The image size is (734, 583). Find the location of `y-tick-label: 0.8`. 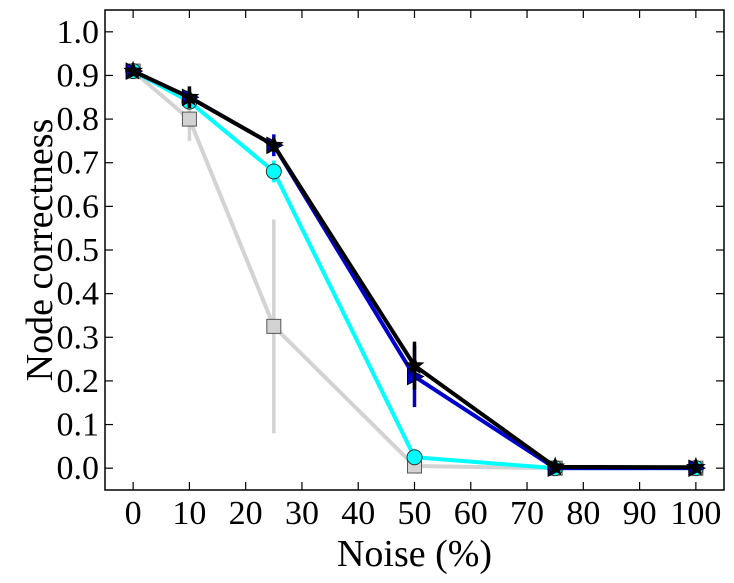

y-tick-label: 0.8 is located at coordinates (78, 119).